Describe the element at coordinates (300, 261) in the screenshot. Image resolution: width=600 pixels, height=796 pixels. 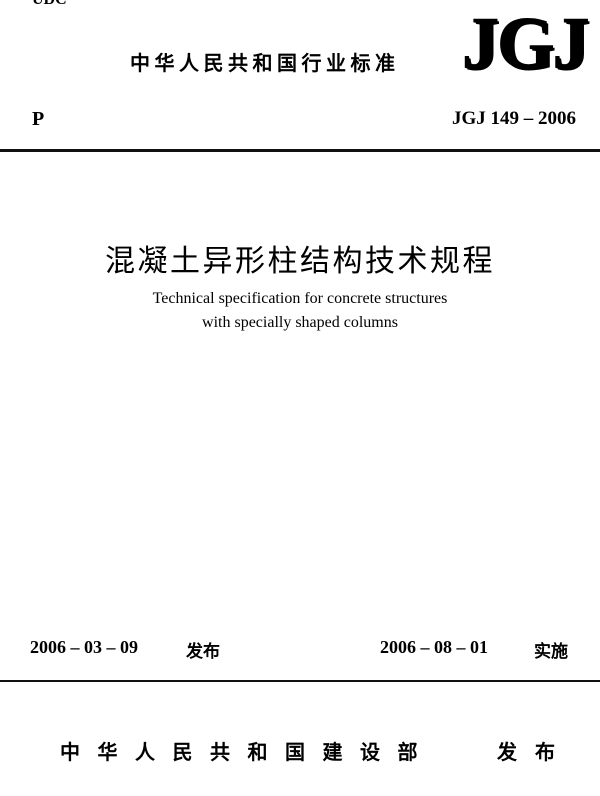
I see `title-zh: 混凝土异形柱结构技术规程` at that location.